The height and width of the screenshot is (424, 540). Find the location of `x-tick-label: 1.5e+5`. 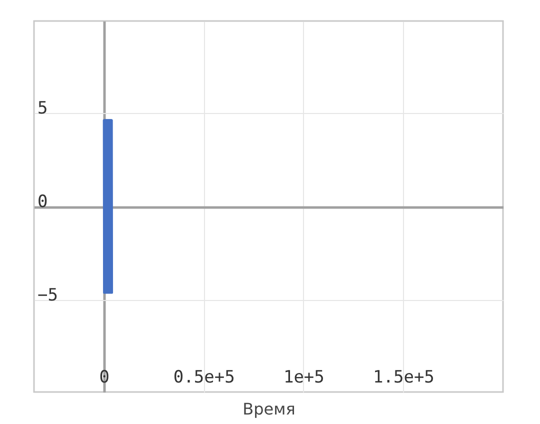

x-tick-label: 1.5e+5 is located at coordinates (403, 378).